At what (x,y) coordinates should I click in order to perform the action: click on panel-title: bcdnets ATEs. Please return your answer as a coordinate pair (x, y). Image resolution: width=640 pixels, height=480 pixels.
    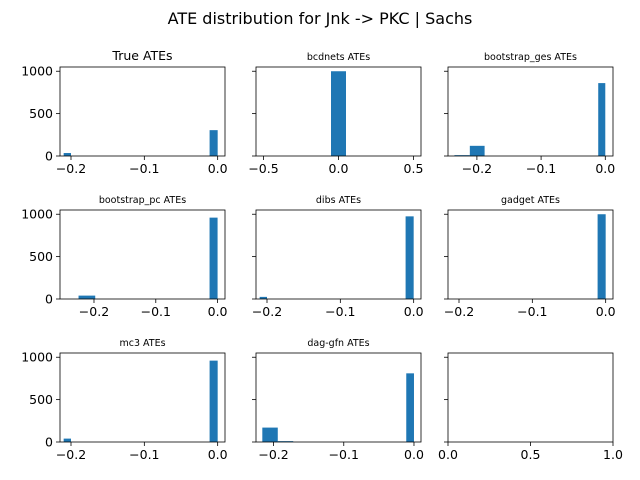
    Looking at the image, I should click on (338, 57).